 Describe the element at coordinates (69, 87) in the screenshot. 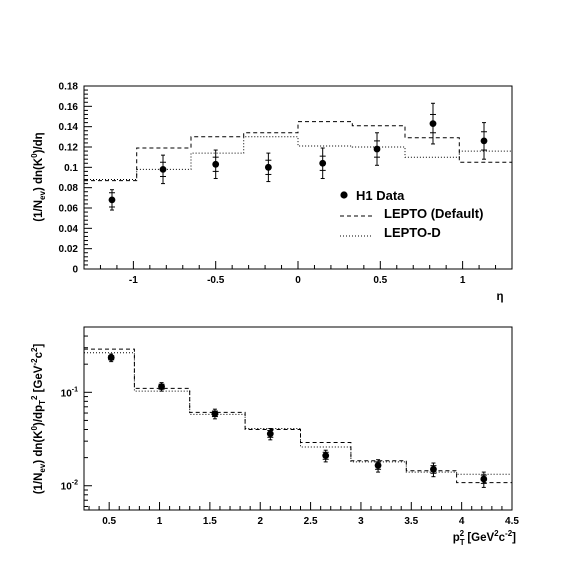

I see `eta-y-tick-label: 0.18` at that location.